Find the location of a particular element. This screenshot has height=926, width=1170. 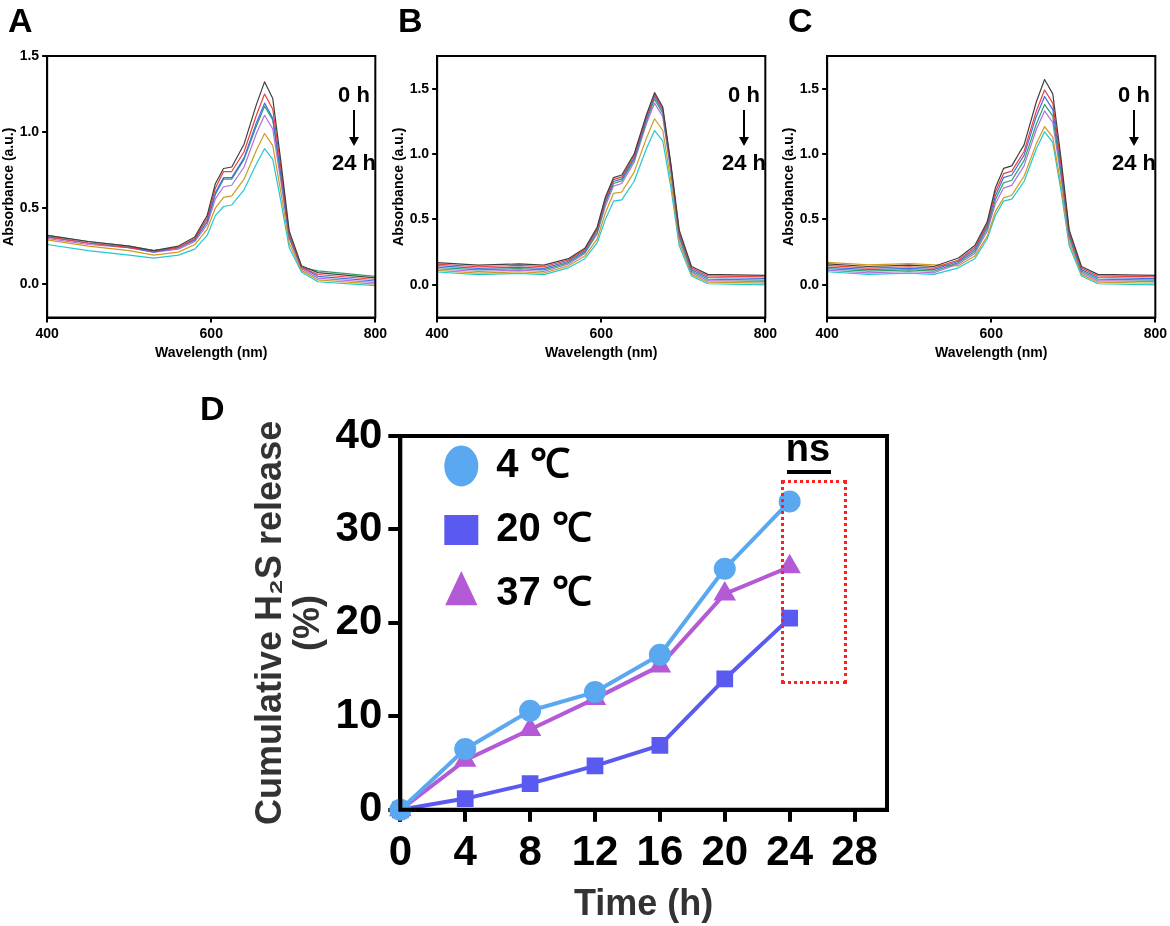

chart-title: A is located at coordinates (20, 20).